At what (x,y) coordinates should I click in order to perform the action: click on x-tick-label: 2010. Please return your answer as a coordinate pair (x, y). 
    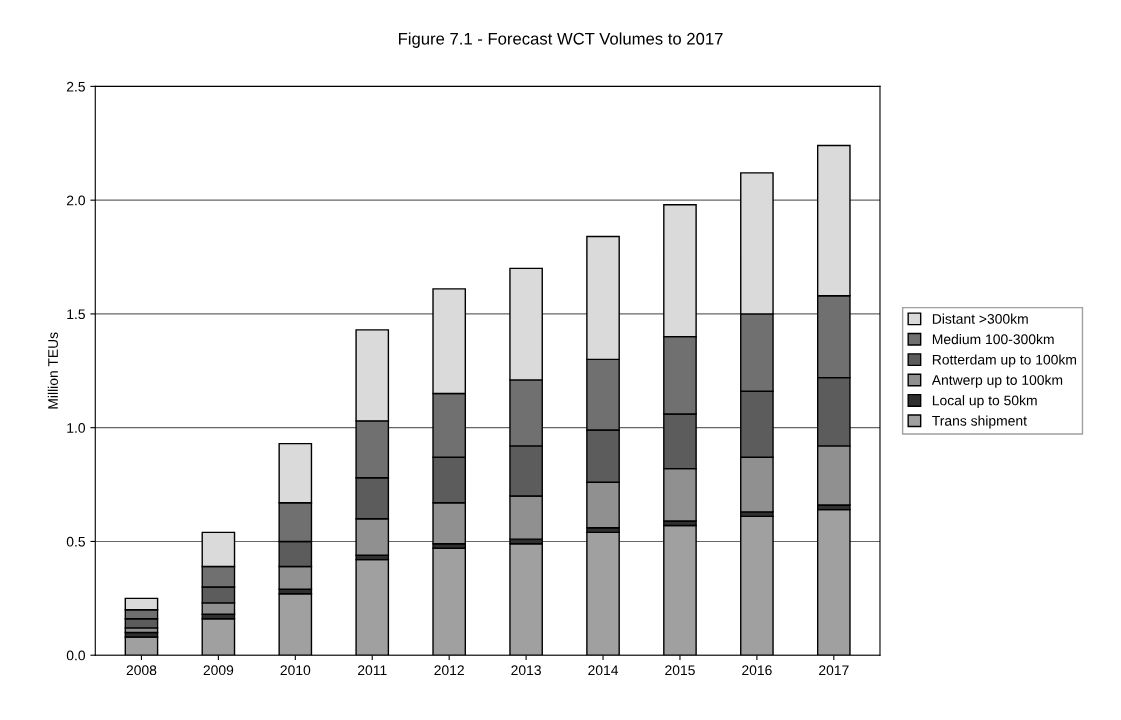
    Looking at the image, I should click on (295, 670).